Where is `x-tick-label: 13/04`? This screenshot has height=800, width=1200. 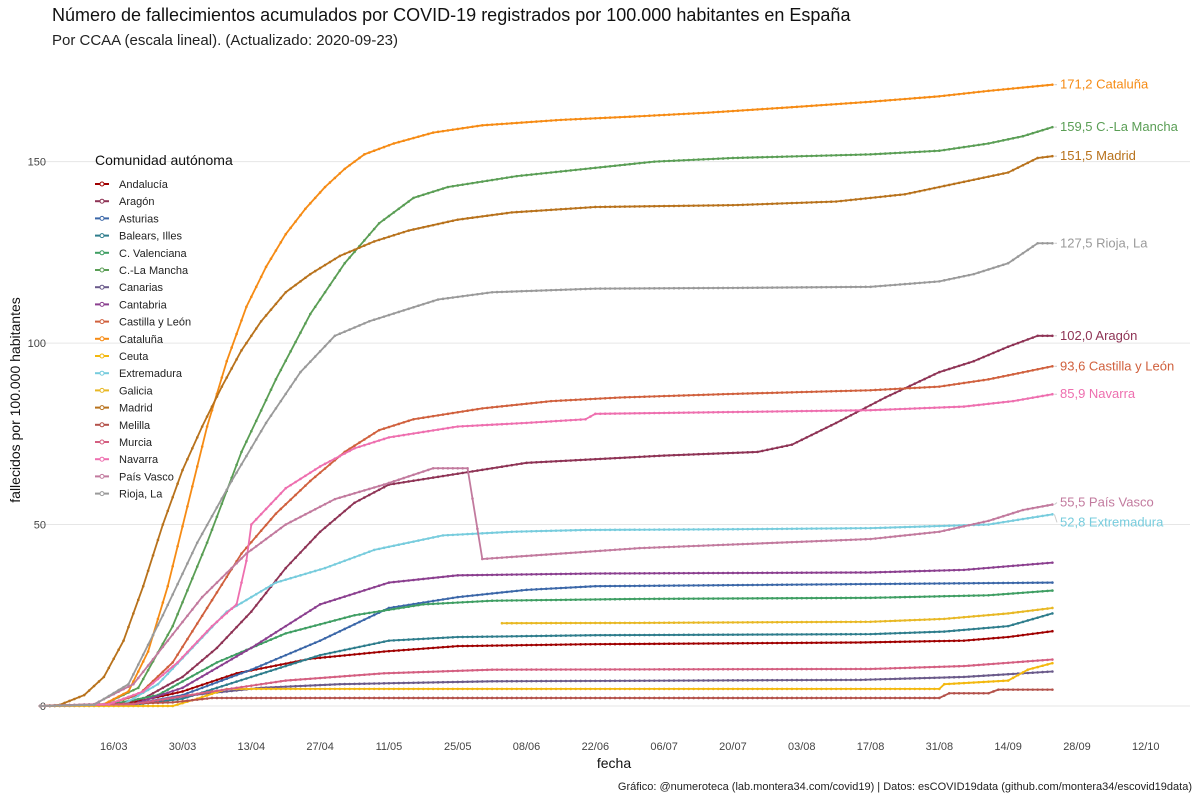
x-tick-label: 13/04 is located at coordinates (252, 747).